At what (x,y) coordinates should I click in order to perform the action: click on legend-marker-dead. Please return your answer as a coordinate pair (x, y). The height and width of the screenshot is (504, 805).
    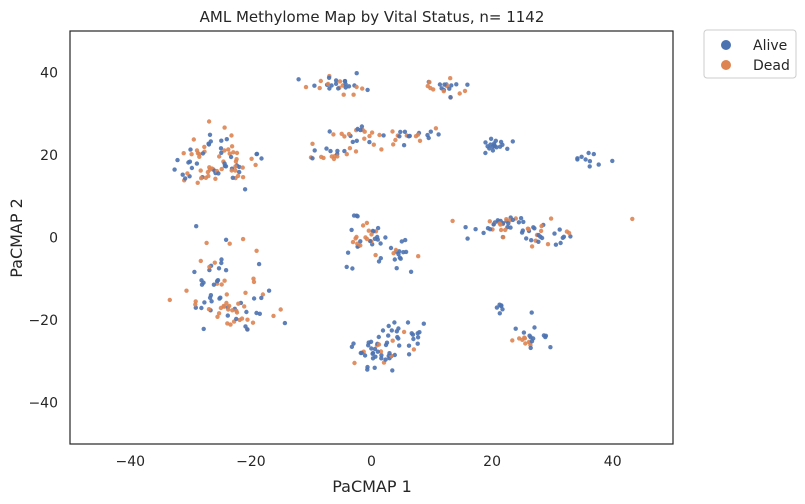
    Looking at the image, I should click on (726, 65).